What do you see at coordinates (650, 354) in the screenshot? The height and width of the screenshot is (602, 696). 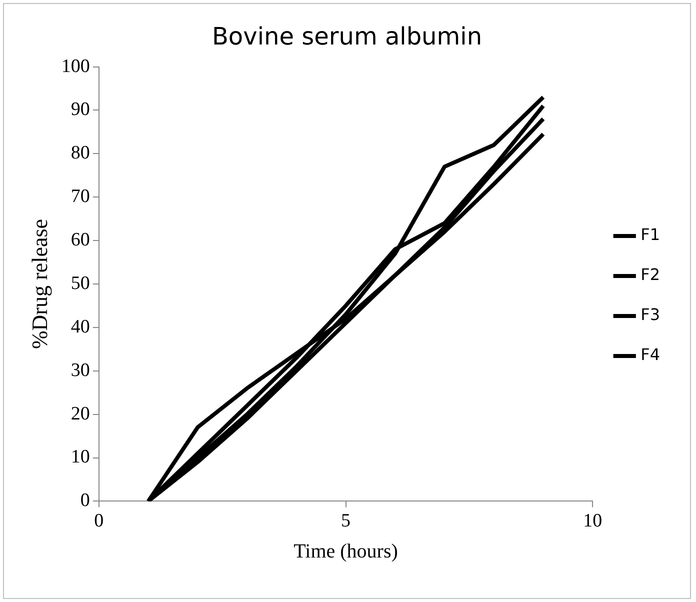 I see `legend-label: F4` at bounding box center [650, 354].